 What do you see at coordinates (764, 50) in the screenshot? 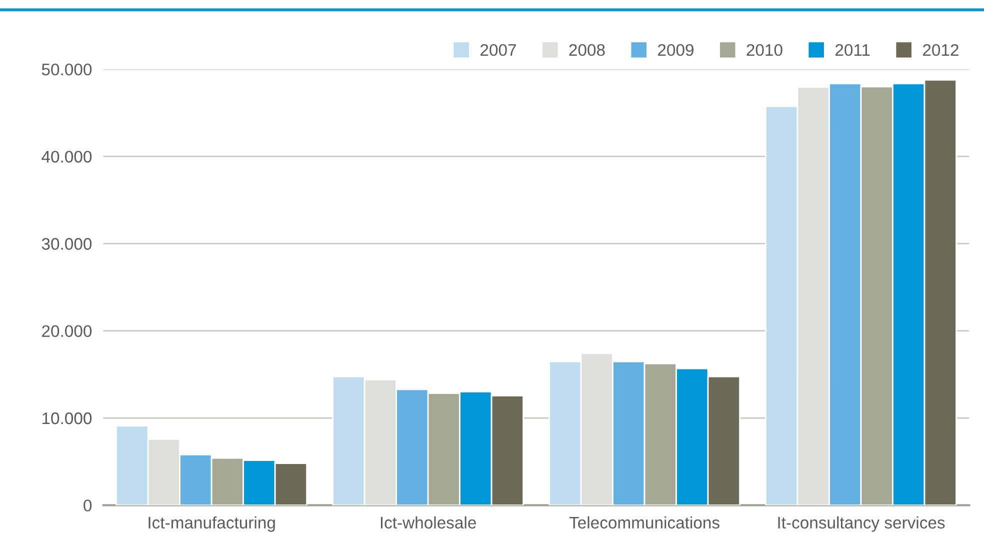
I see `legend-label: 2010` at bounding box center [764, 50].